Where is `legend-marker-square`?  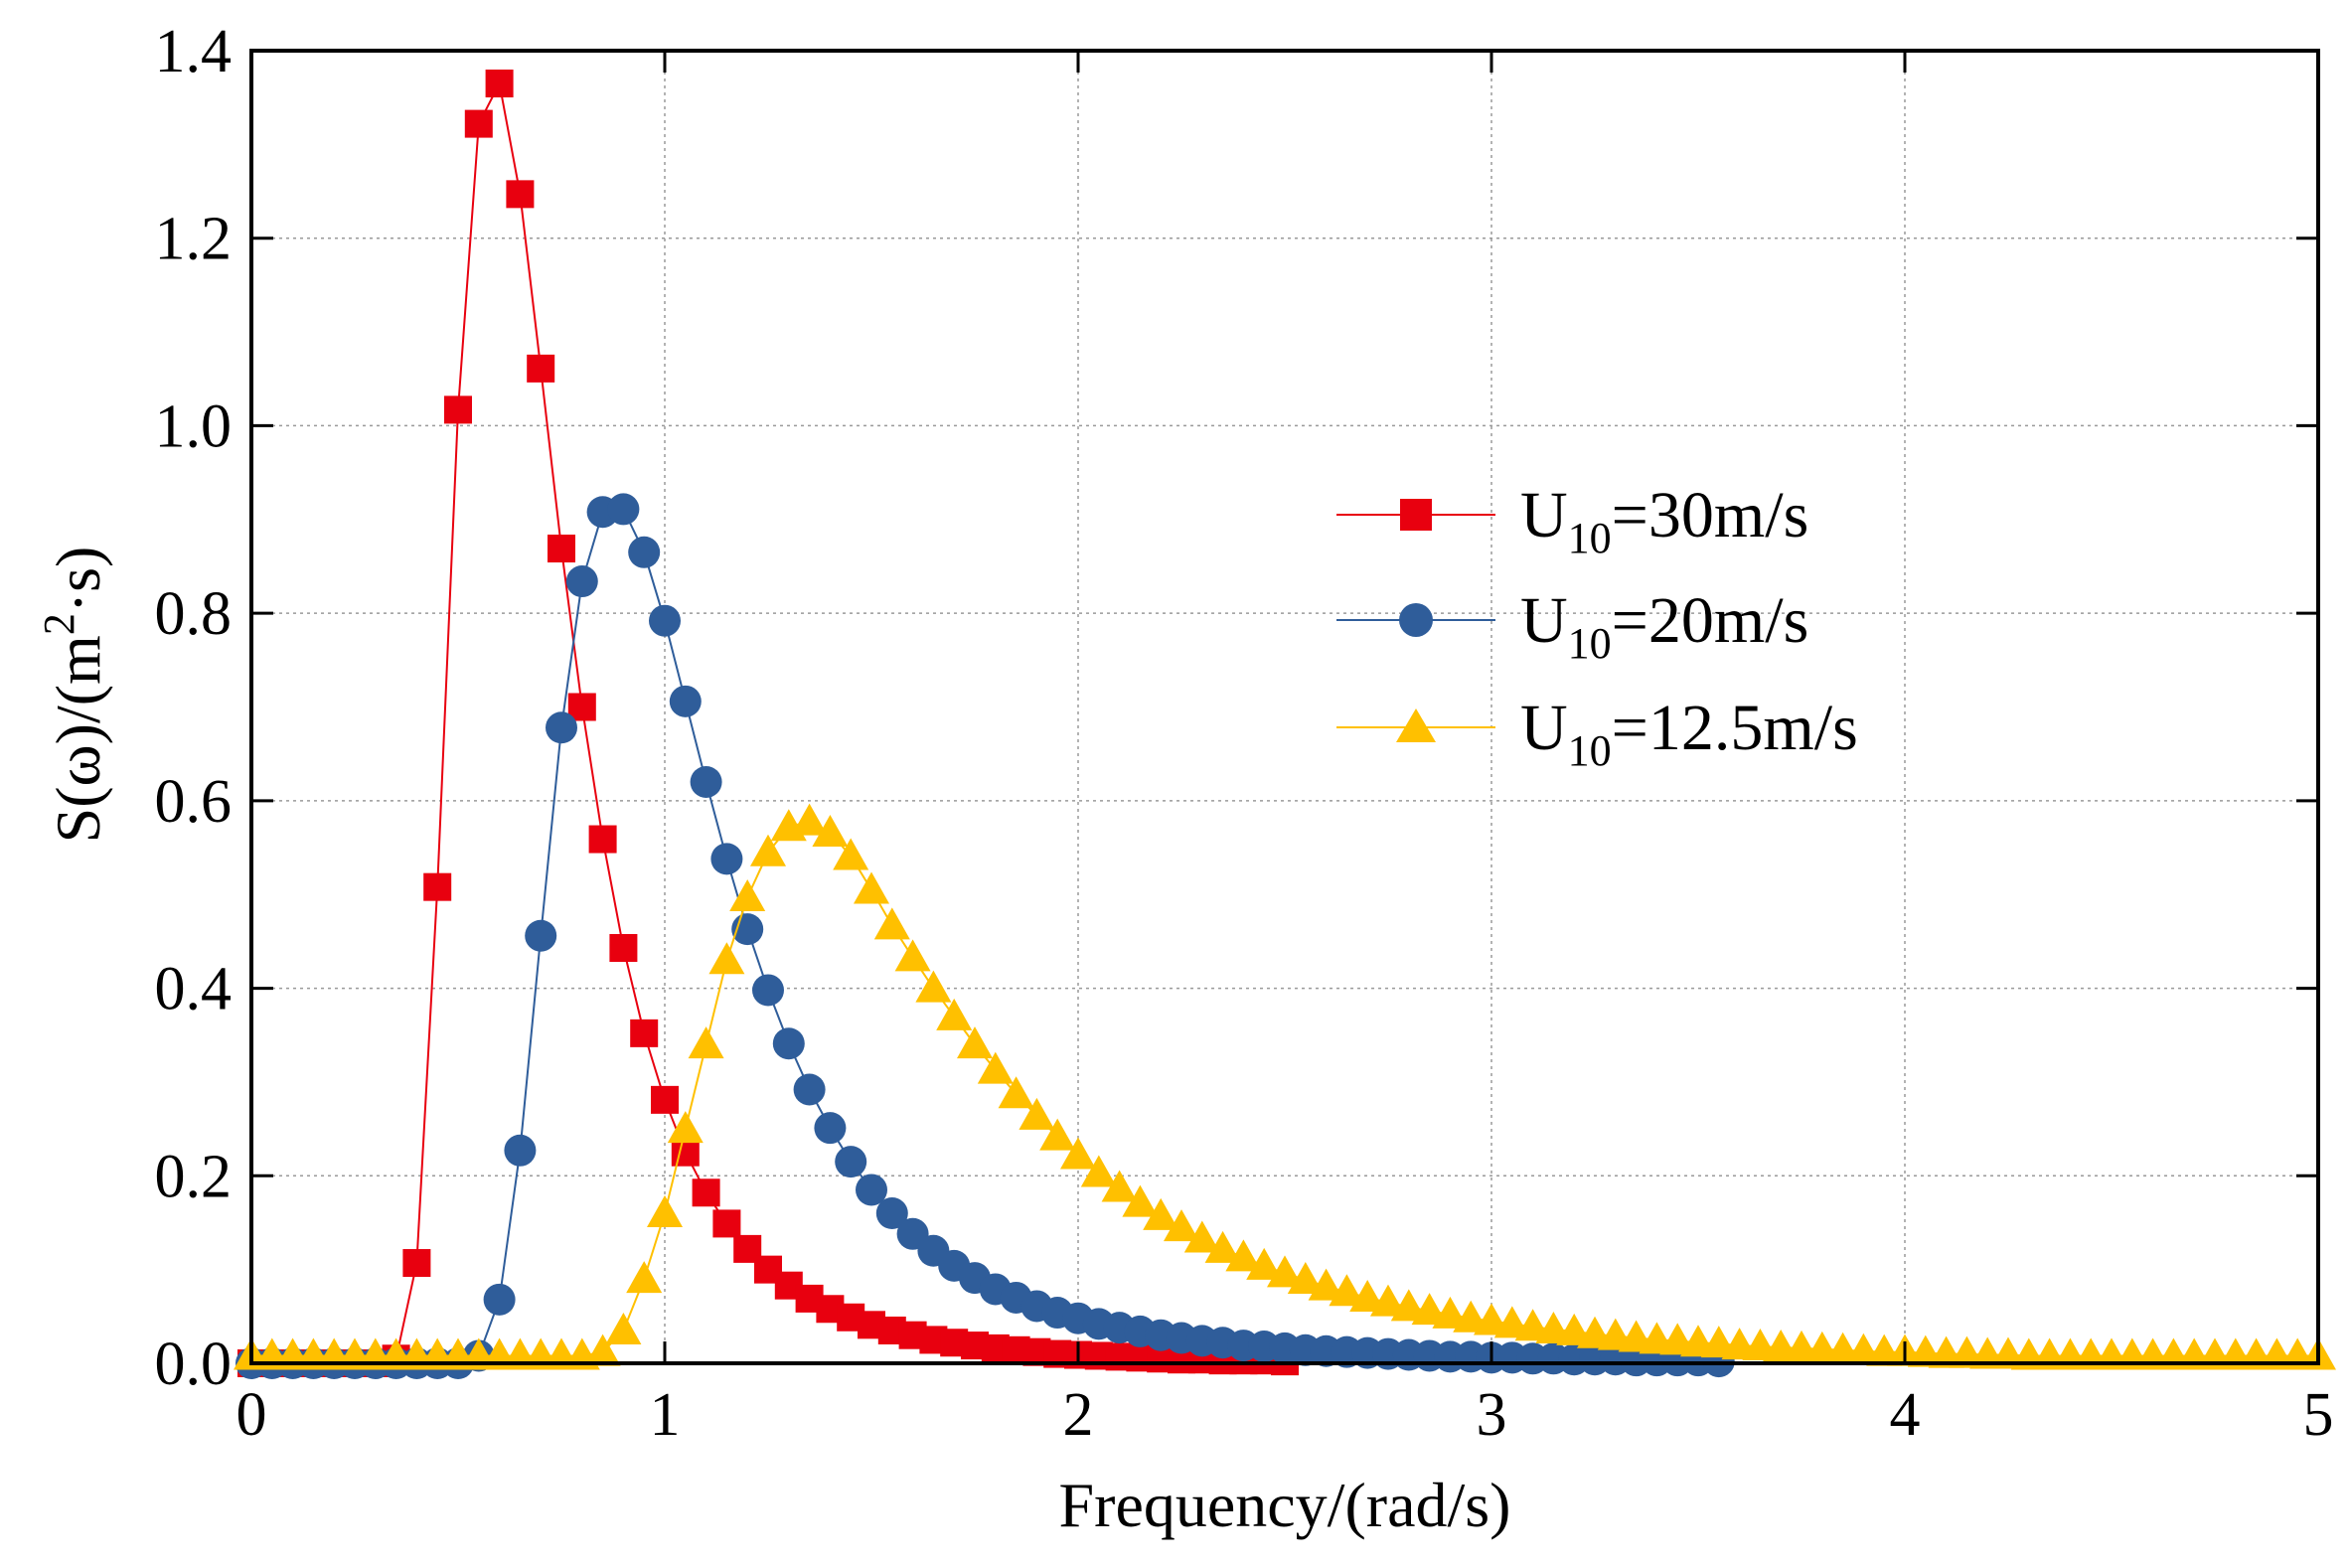
legend-marker-square is located at coordinates (1416, 515).